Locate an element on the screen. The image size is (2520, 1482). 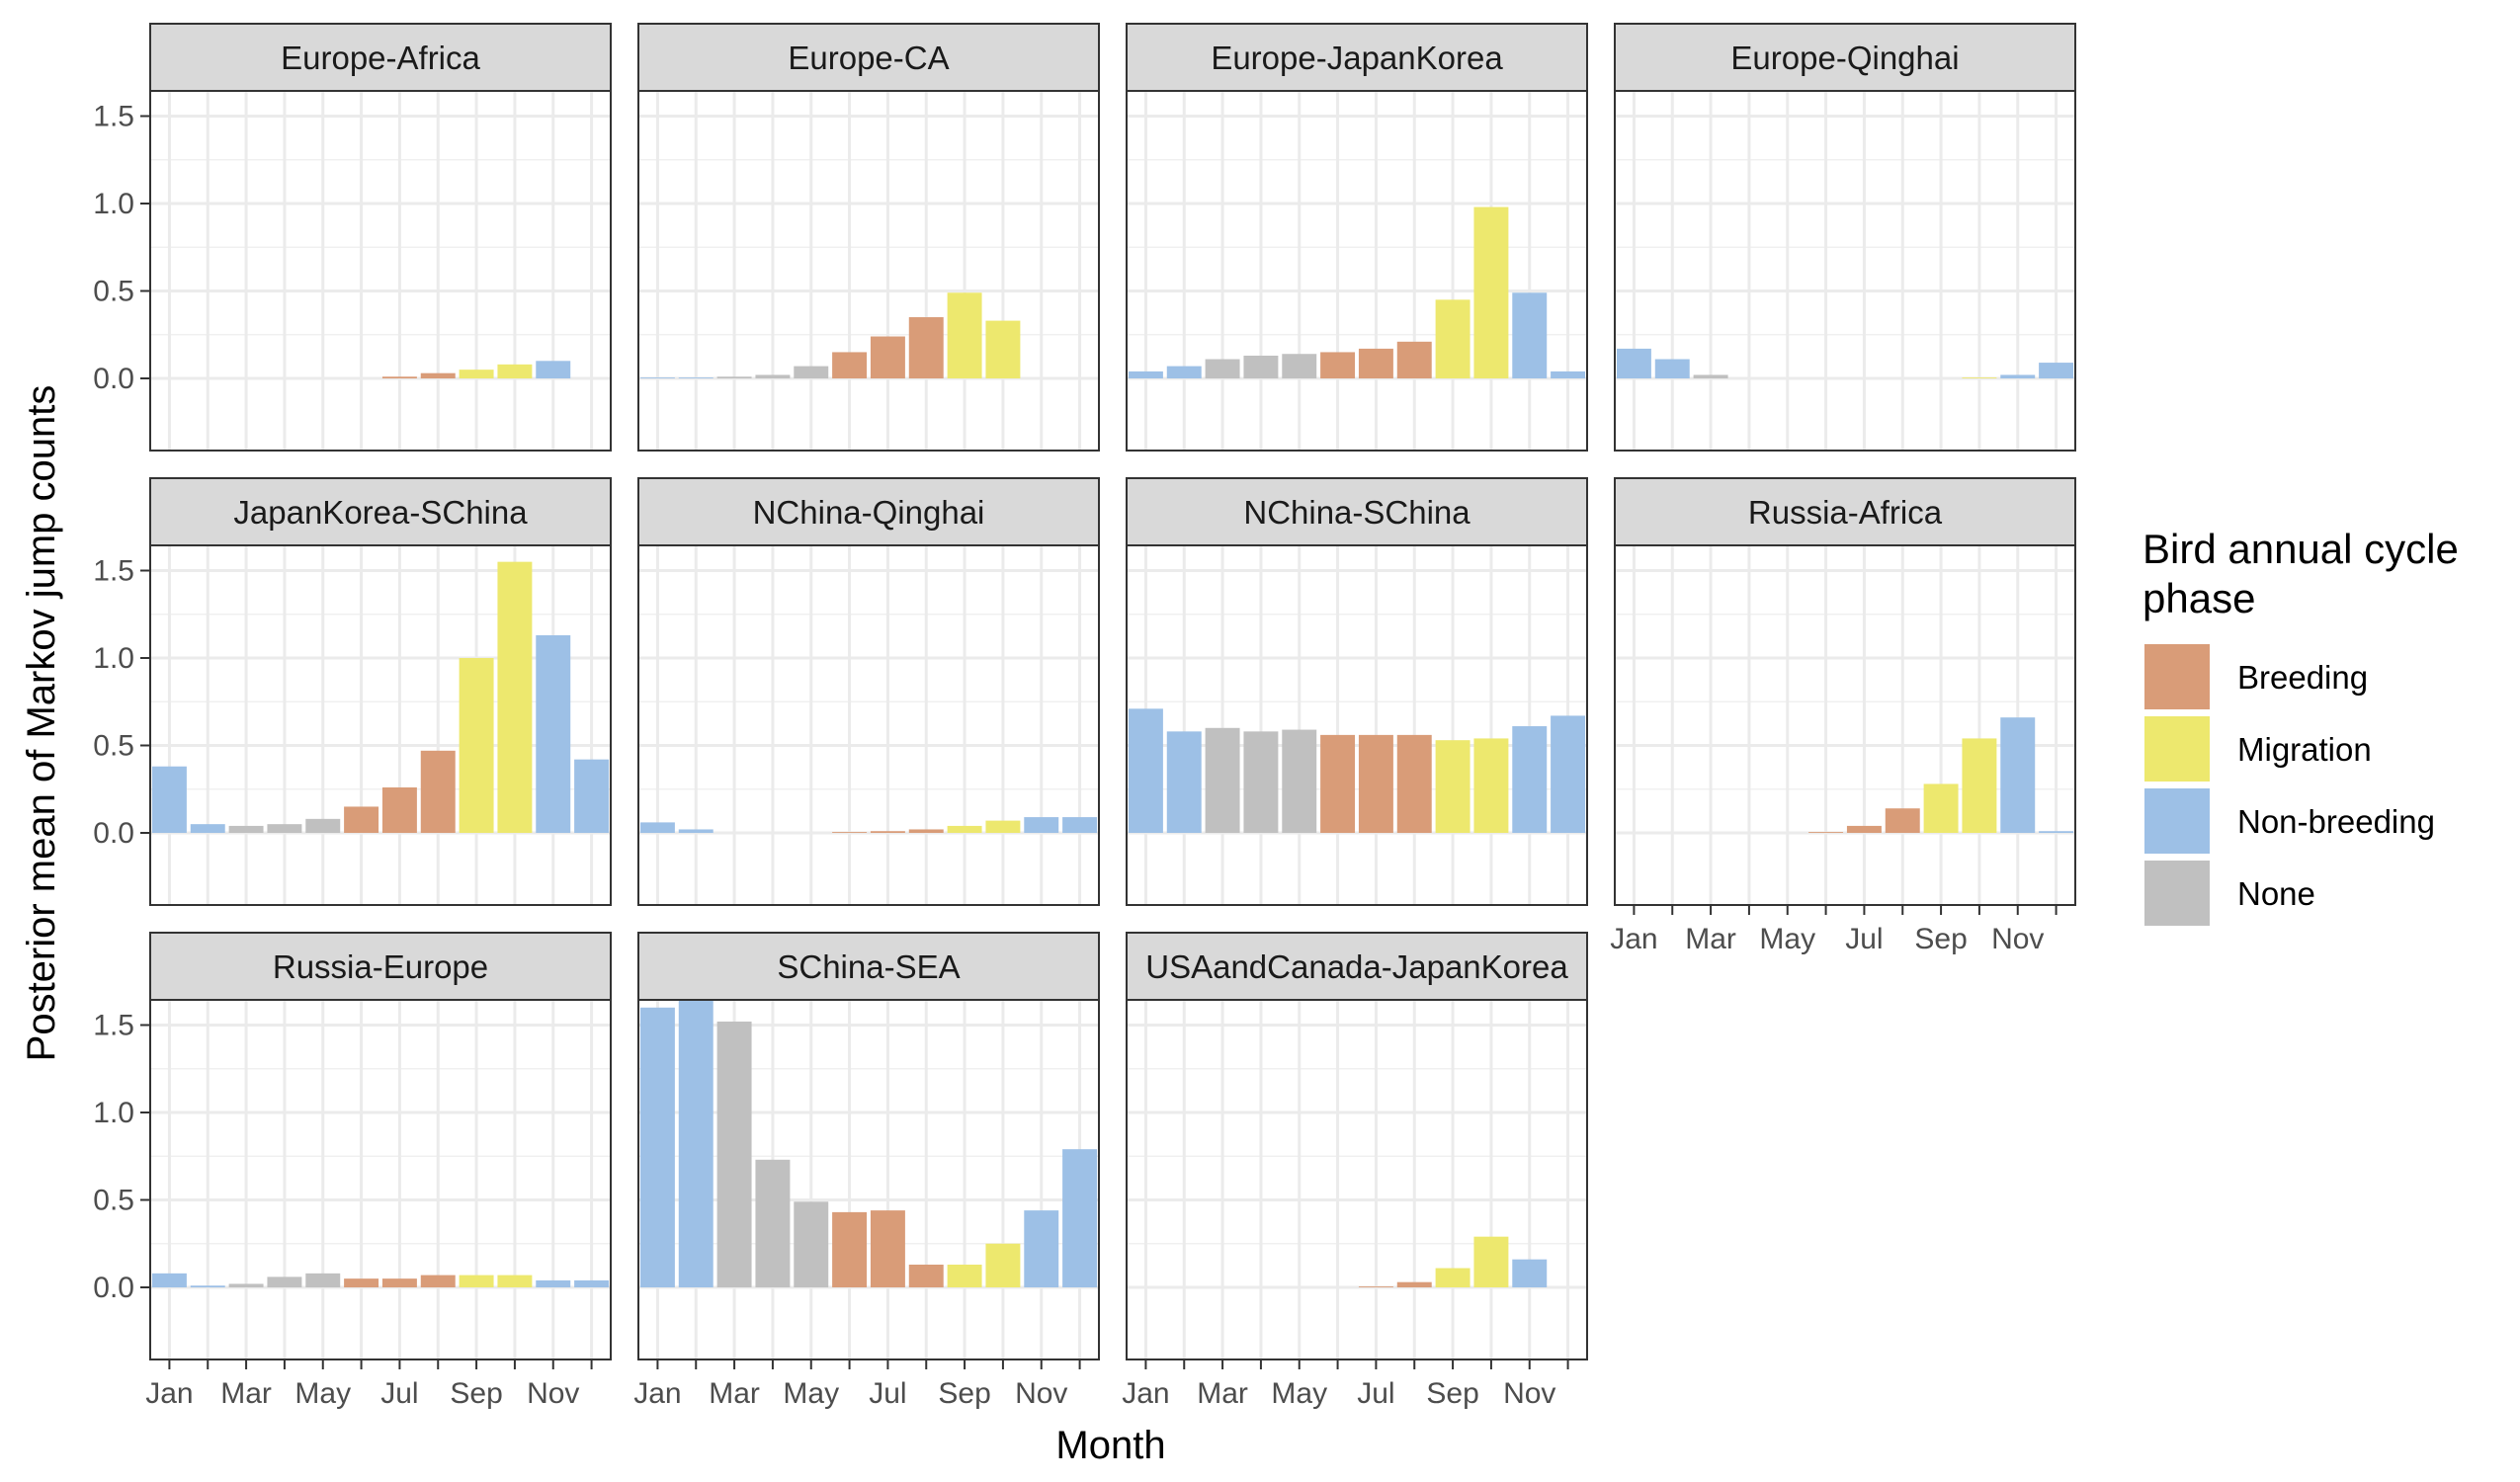
bar-schina-sea-apr is located at coordinates (773, 1223).